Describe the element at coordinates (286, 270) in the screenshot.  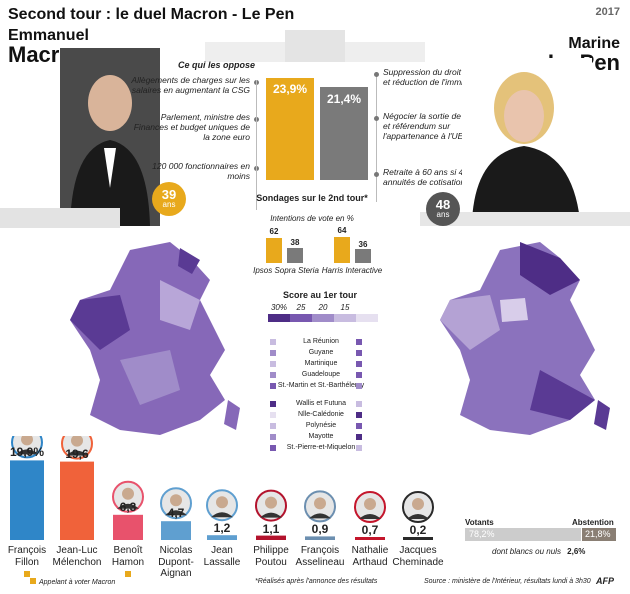
I see `poll-1-name: Ipsos Sopra Steria` at that location.